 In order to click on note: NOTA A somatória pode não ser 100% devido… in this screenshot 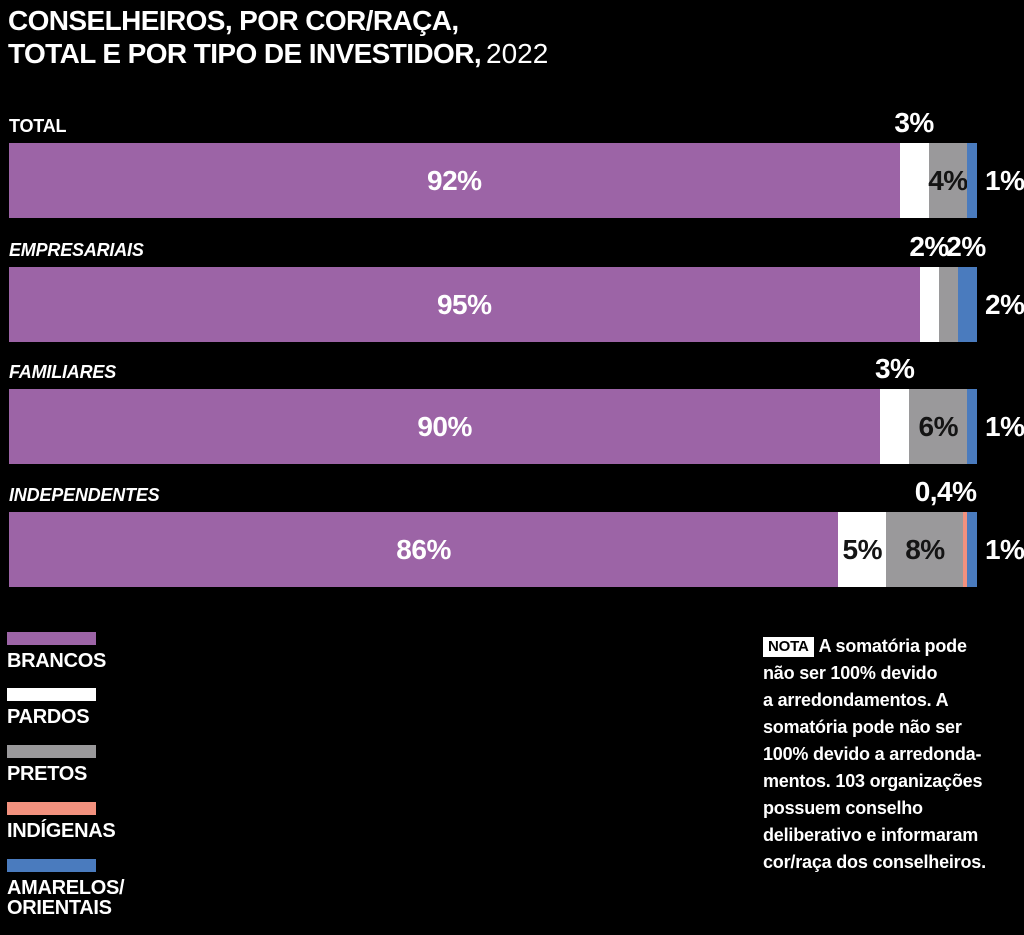, I will do `click(874, 754)`.